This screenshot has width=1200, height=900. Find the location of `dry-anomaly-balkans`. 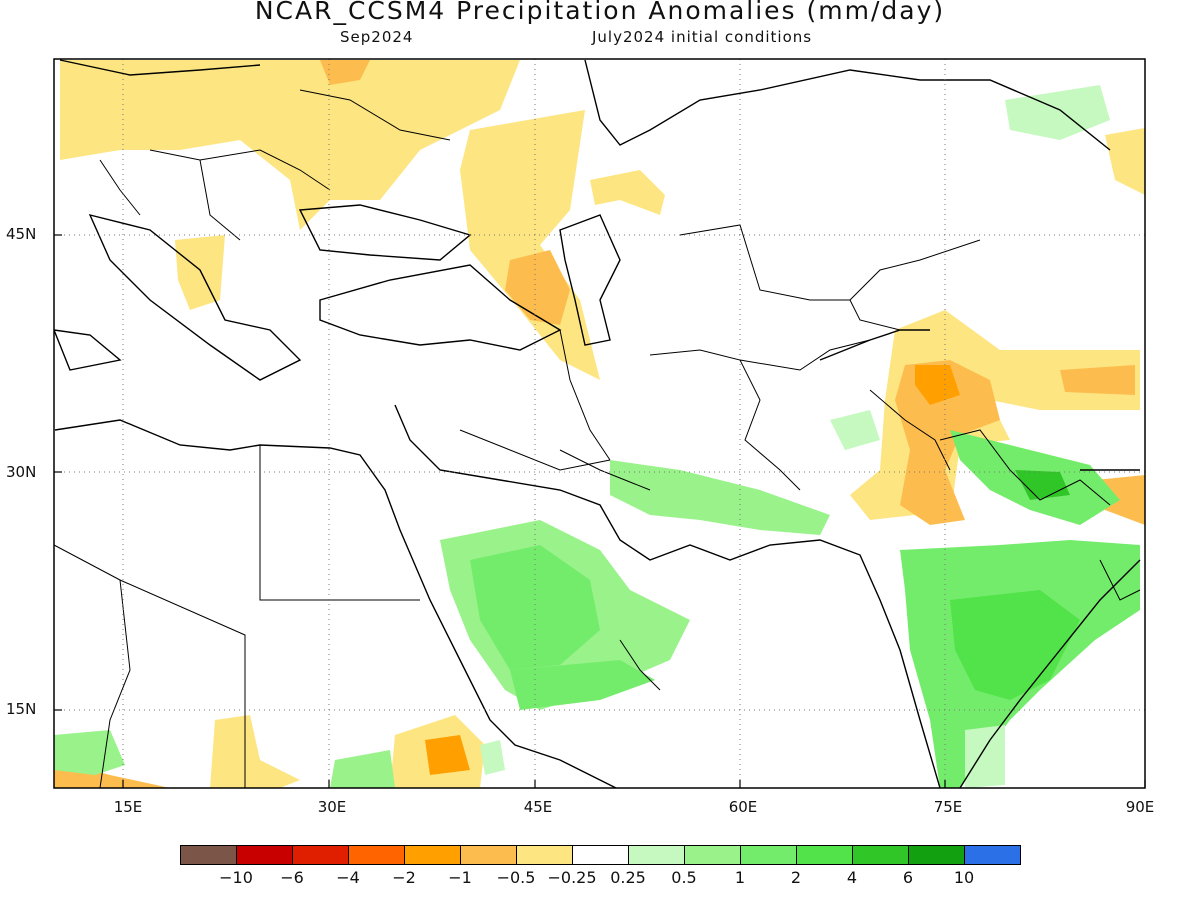

dry-anomaly-balkans is located at coordinates (200, 272).